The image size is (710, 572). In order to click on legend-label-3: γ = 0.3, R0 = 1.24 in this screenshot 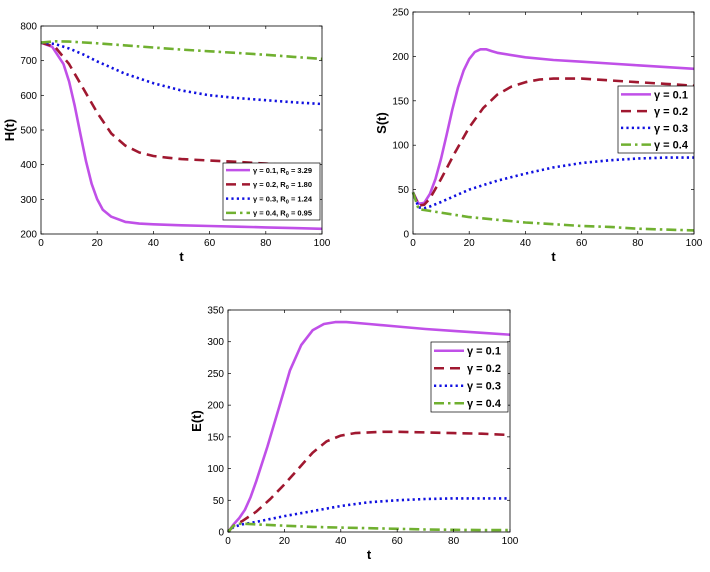, I will do `click(283, 199)`.